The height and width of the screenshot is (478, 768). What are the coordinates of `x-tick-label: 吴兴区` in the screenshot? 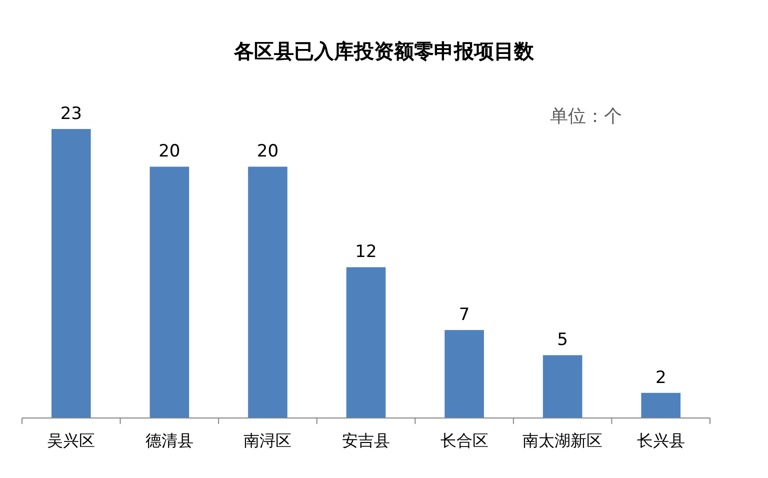 It's located at (71, 440).